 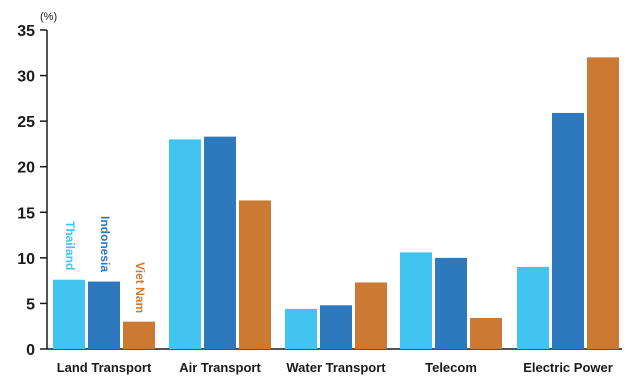 I want to click on y-tick-label: 15, so click(x=26, y=213).